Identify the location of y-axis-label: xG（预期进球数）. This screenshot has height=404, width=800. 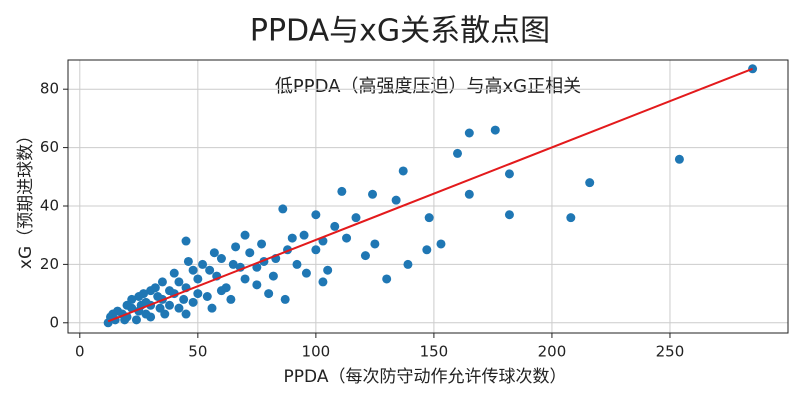
(26, 198).